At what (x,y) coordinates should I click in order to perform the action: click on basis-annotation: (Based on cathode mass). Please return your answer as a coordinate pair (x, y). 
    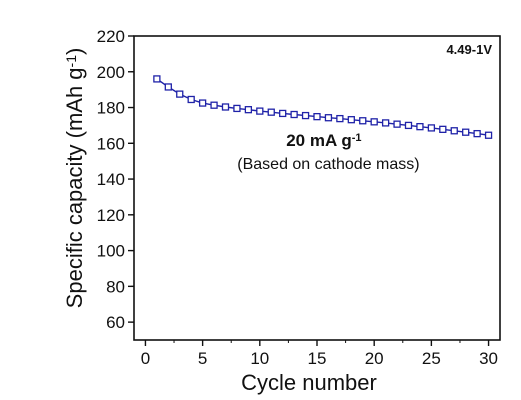
    Looking at the image, I should click on (328, 164).